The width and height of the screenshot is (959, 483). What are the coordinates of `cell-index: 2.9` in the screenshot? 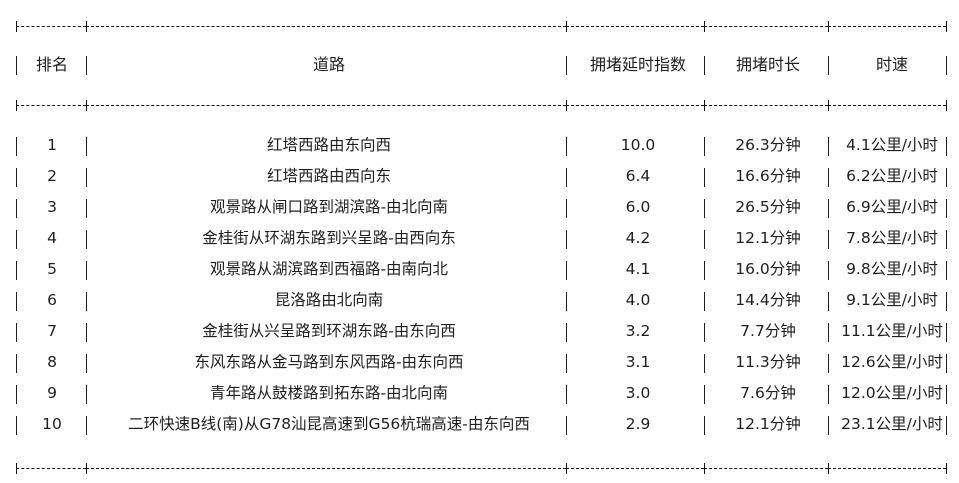 It's located at (638, 424).